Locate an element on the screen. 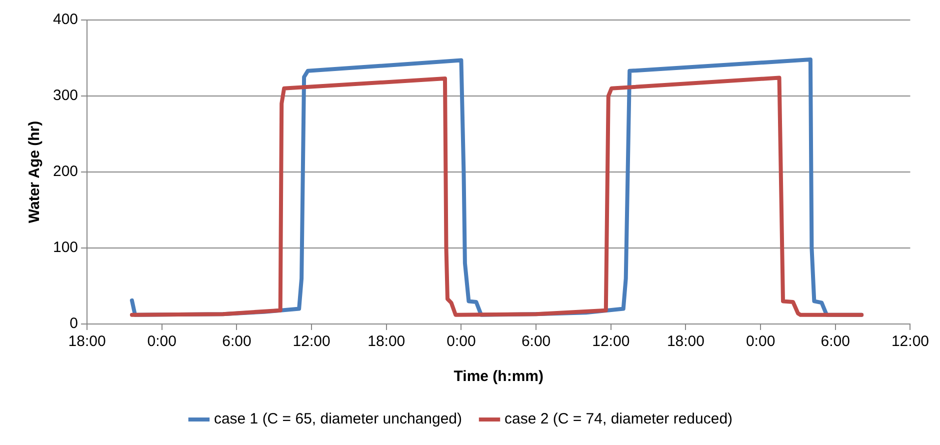 This screenshot has height=445, width=940. y-axis-title: Water Age (hr) is located at coordinates (35, 172).